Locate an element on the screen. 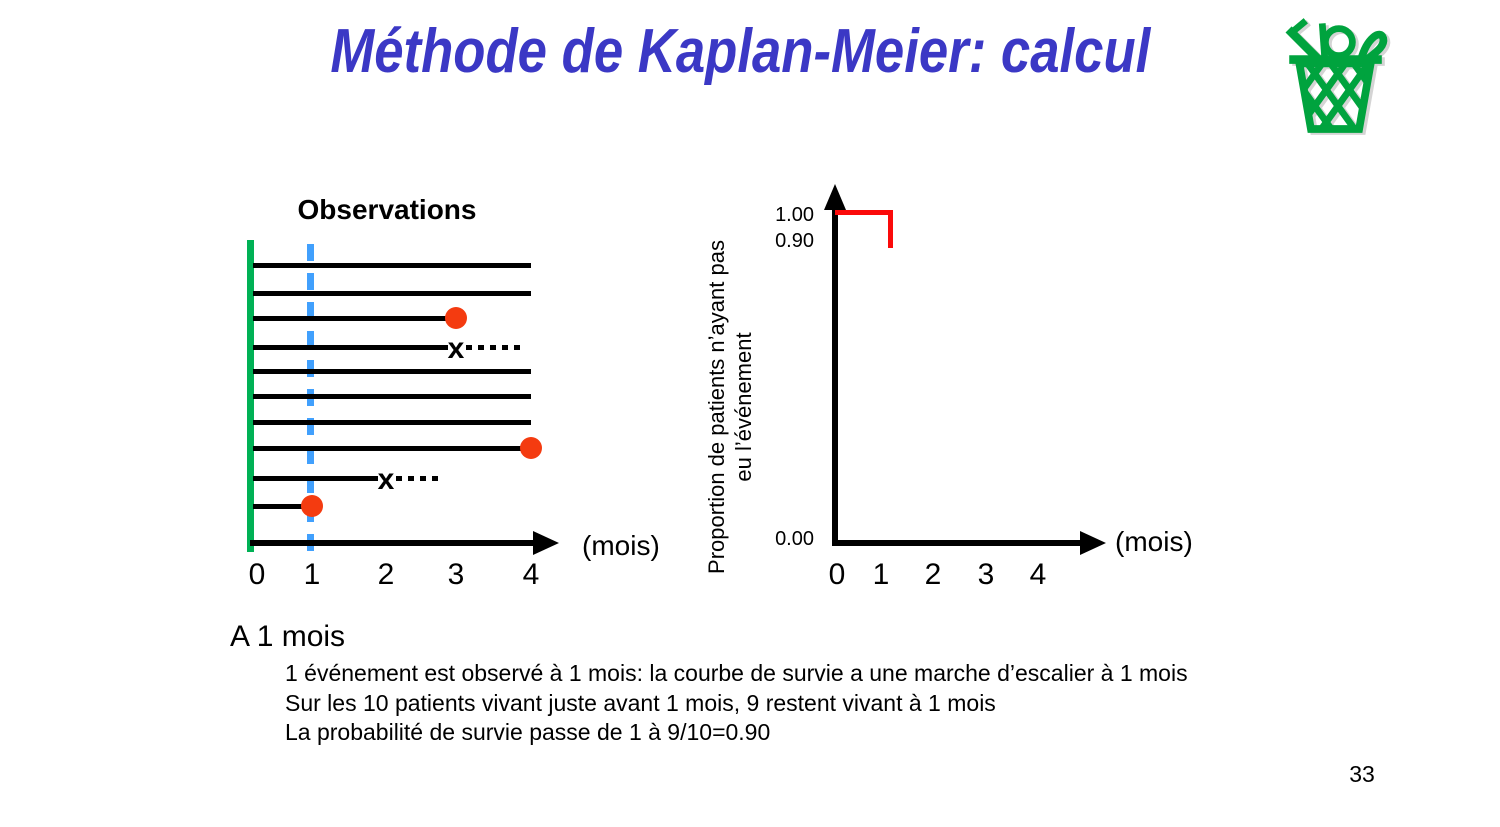 Image resolution: width=1500 pixels, height=827 pixels. one-month-dashed-line is located at coordinates (310, 402).